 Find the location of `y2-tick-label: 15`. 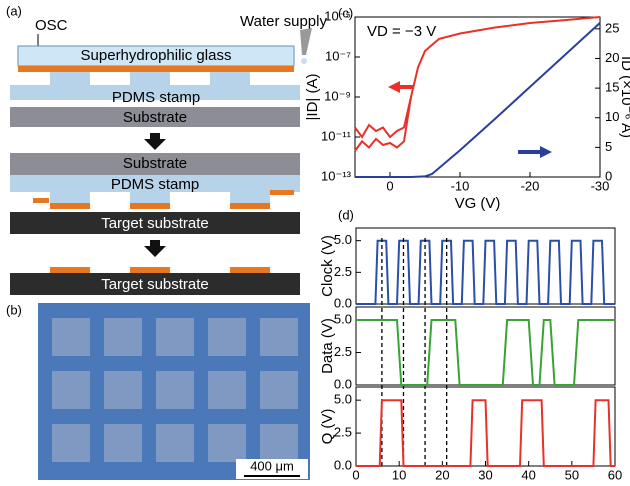

y2-tick-label: 15 is located at coordinates (612, 87).